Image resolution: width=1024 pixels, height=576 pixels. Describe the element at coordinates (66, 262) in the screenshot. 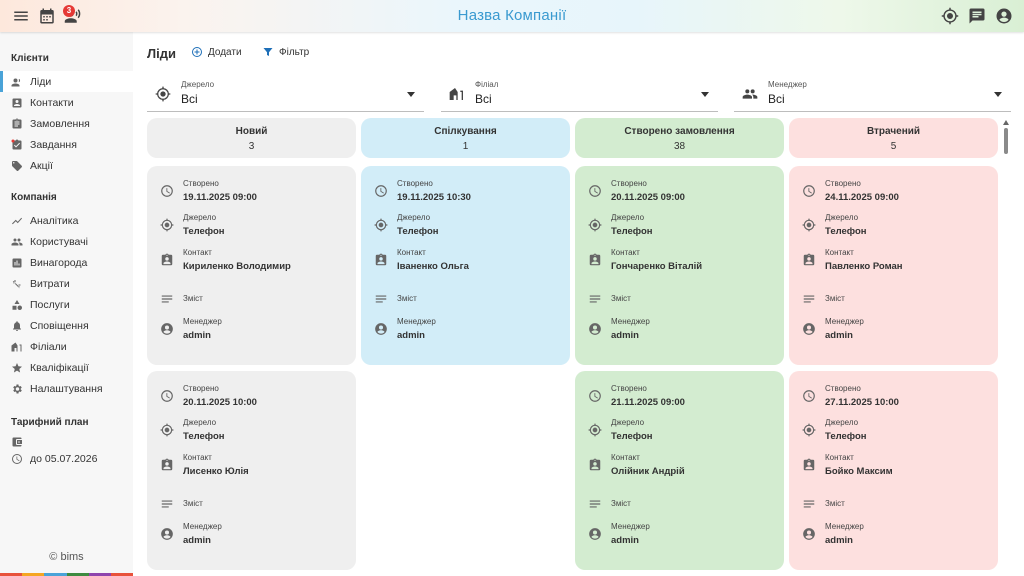

I see `sidebar-item-reward: Винагорода` at that location.